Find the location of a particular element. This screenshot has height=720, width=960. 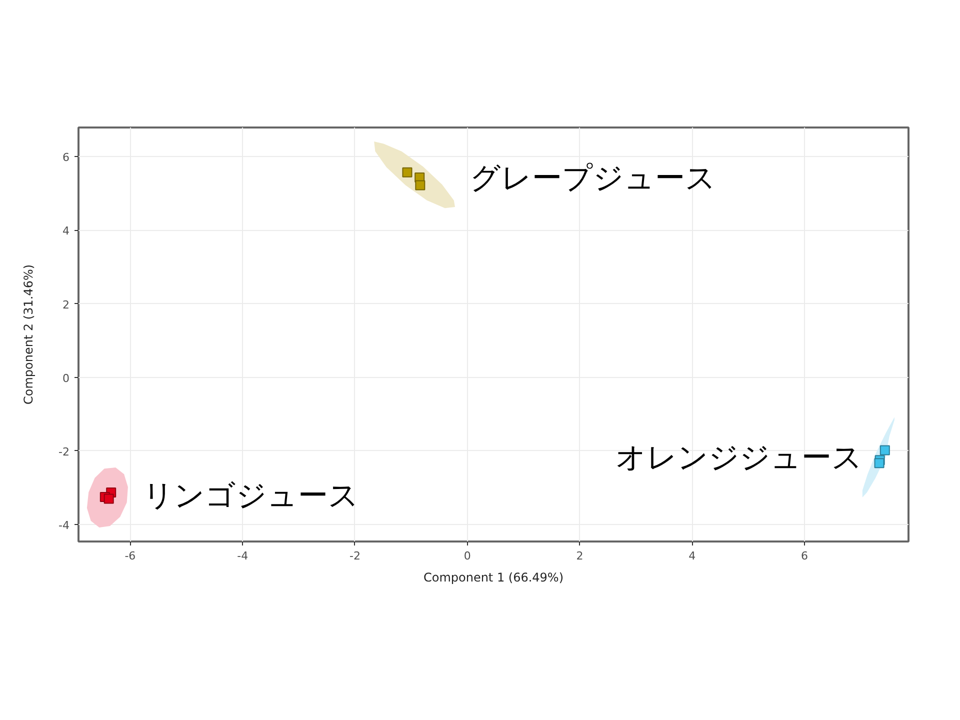

y-tick-label: 6 is located at coordinates (66, 157).